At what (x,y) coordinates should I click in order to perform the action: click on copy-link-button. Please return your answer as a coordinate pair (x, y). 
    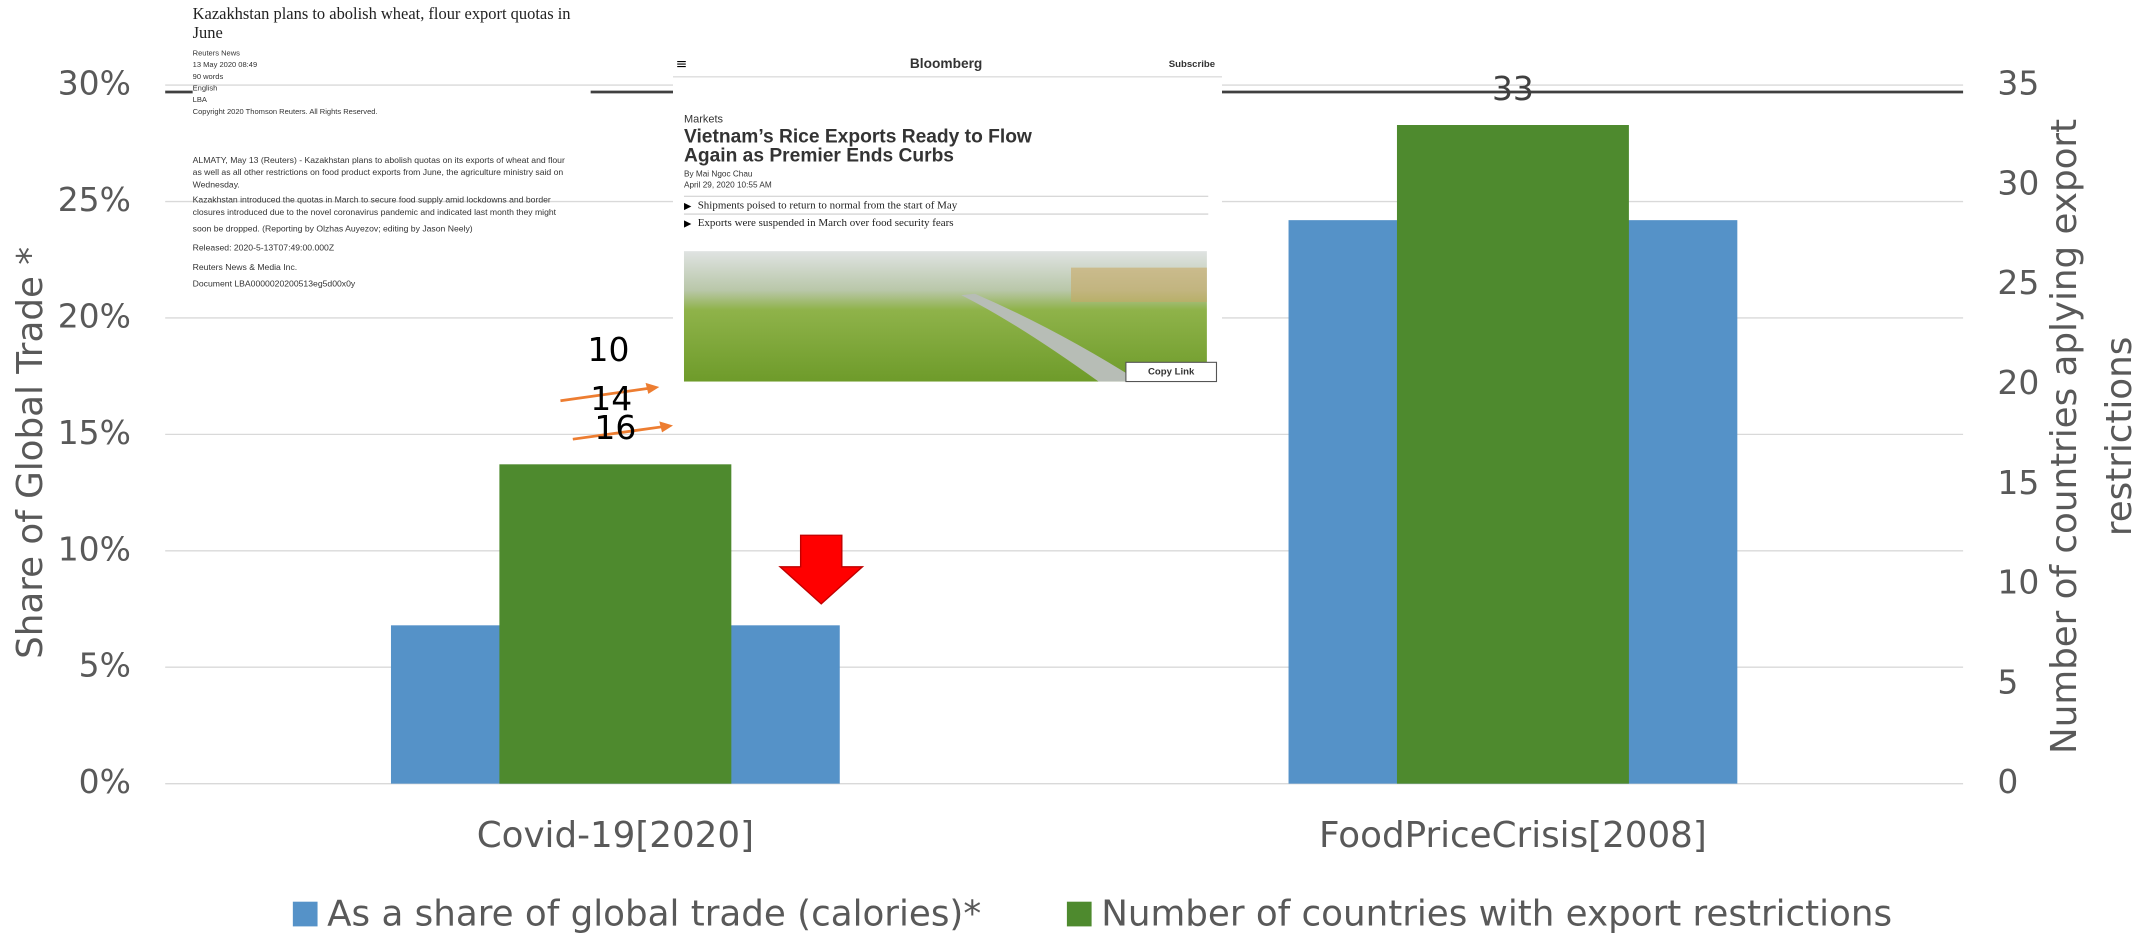
    Looking at the image, I should click on (1171, 372).